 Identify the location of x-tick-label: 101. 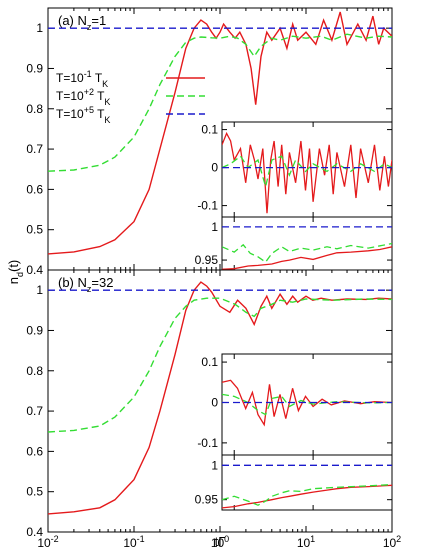
(306, 541).